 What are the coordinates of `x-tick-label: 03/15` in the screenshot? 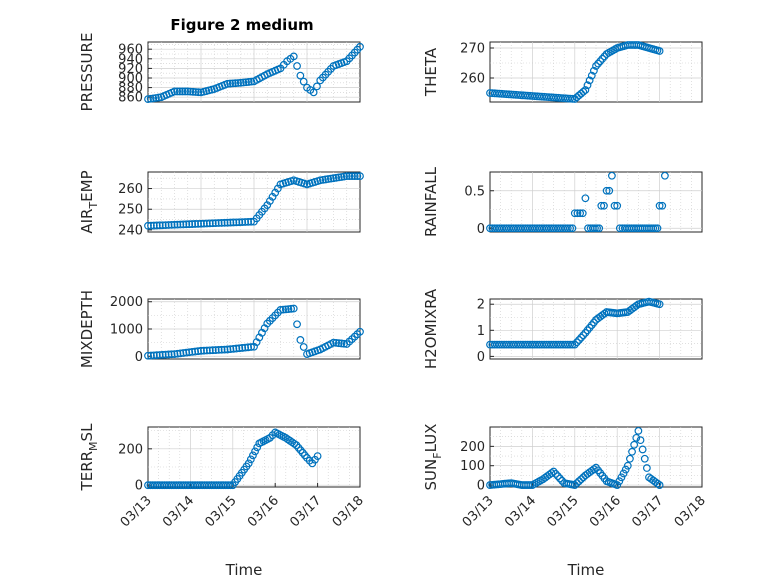 It's located at (221, 511).